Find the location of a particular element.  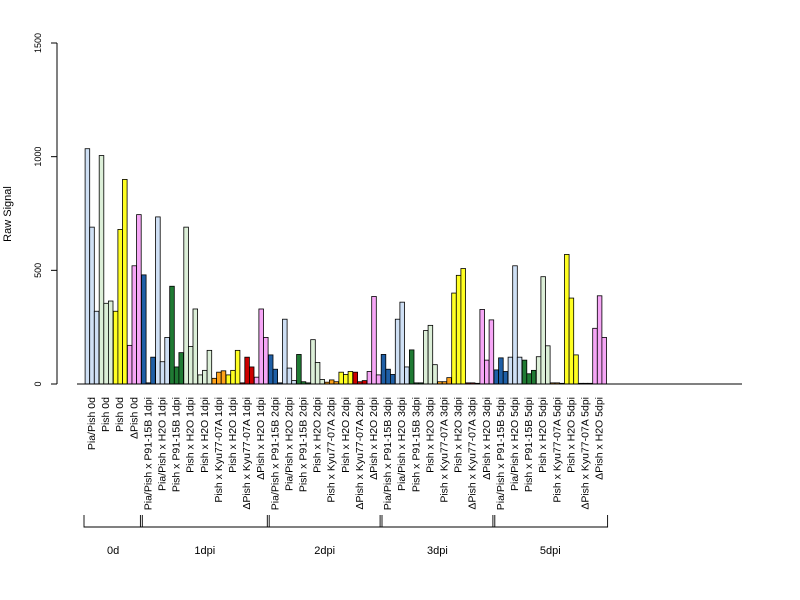

x-tick-label: Pish x Kyu77-07A 3dpi is located at coordinates (445, 450).